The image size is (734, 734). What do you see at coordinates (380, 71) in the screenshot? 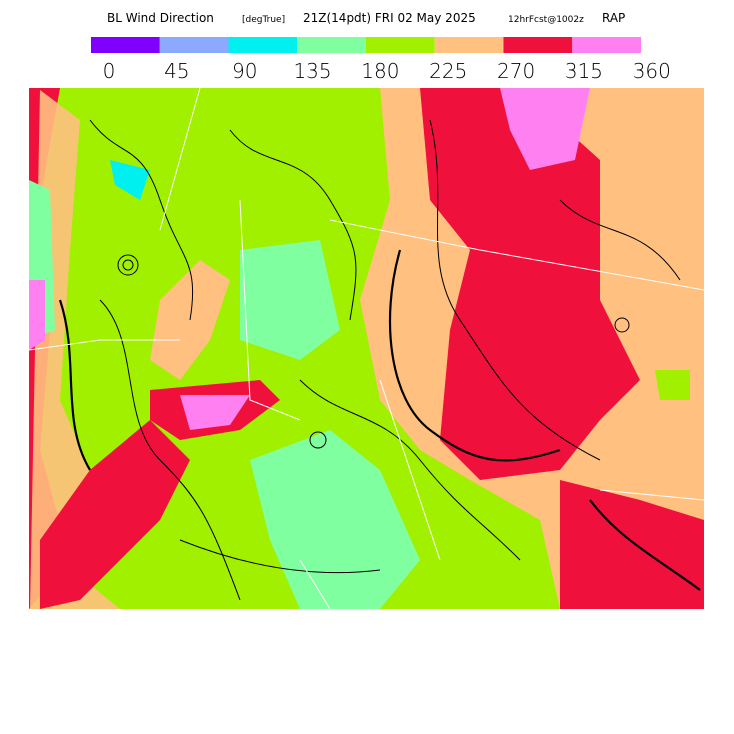
I see `legend-label: 180` at bounding box center [380, 71].